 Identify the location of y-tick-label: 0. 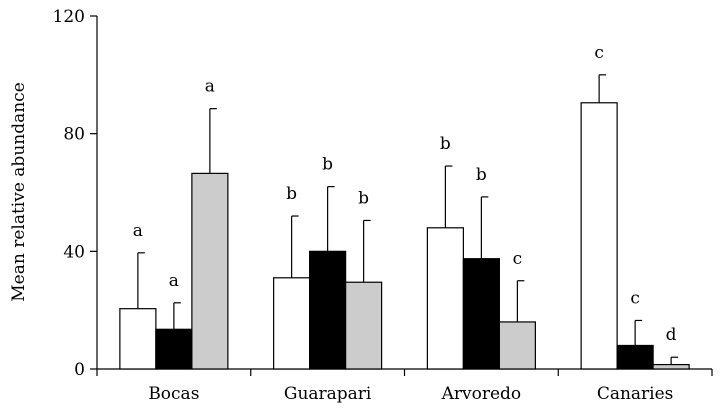
(79, 370).